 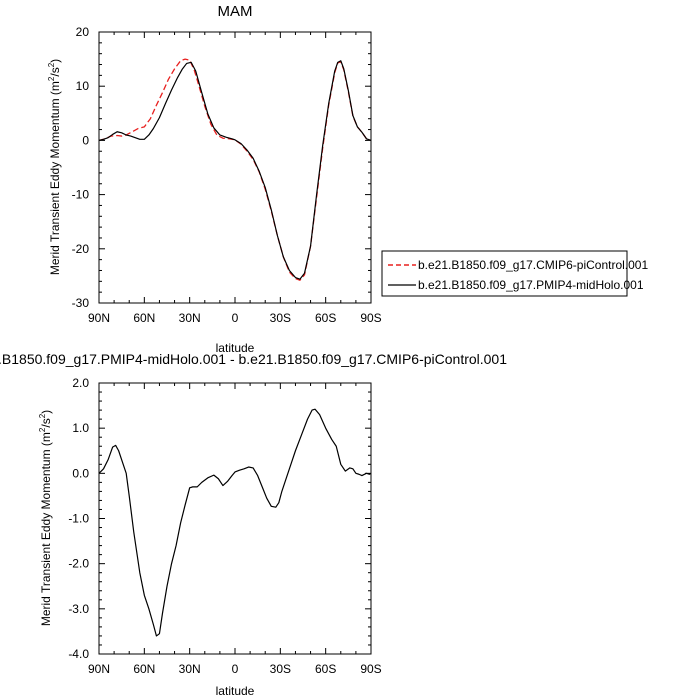 What do you see at coordinates (83, 32) in the screenshot?
I see `top-y-tick-label: 20` at bounding box center [83, 32].